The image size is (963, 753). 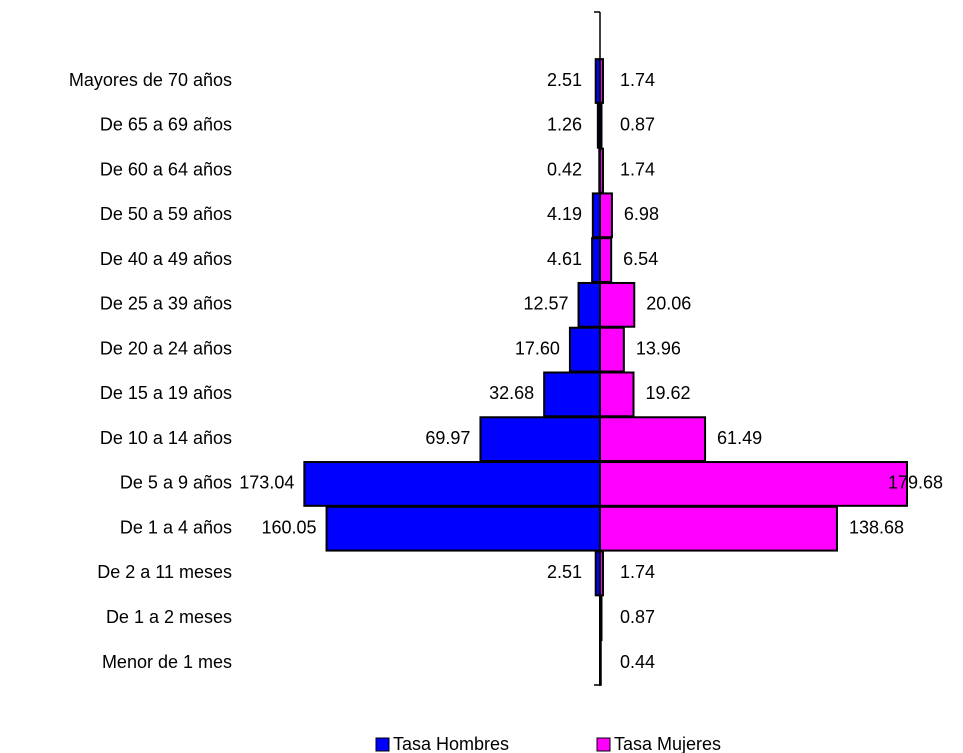 I want to click on category-label: De 20 a 24 años, so click(x=166, y=348).